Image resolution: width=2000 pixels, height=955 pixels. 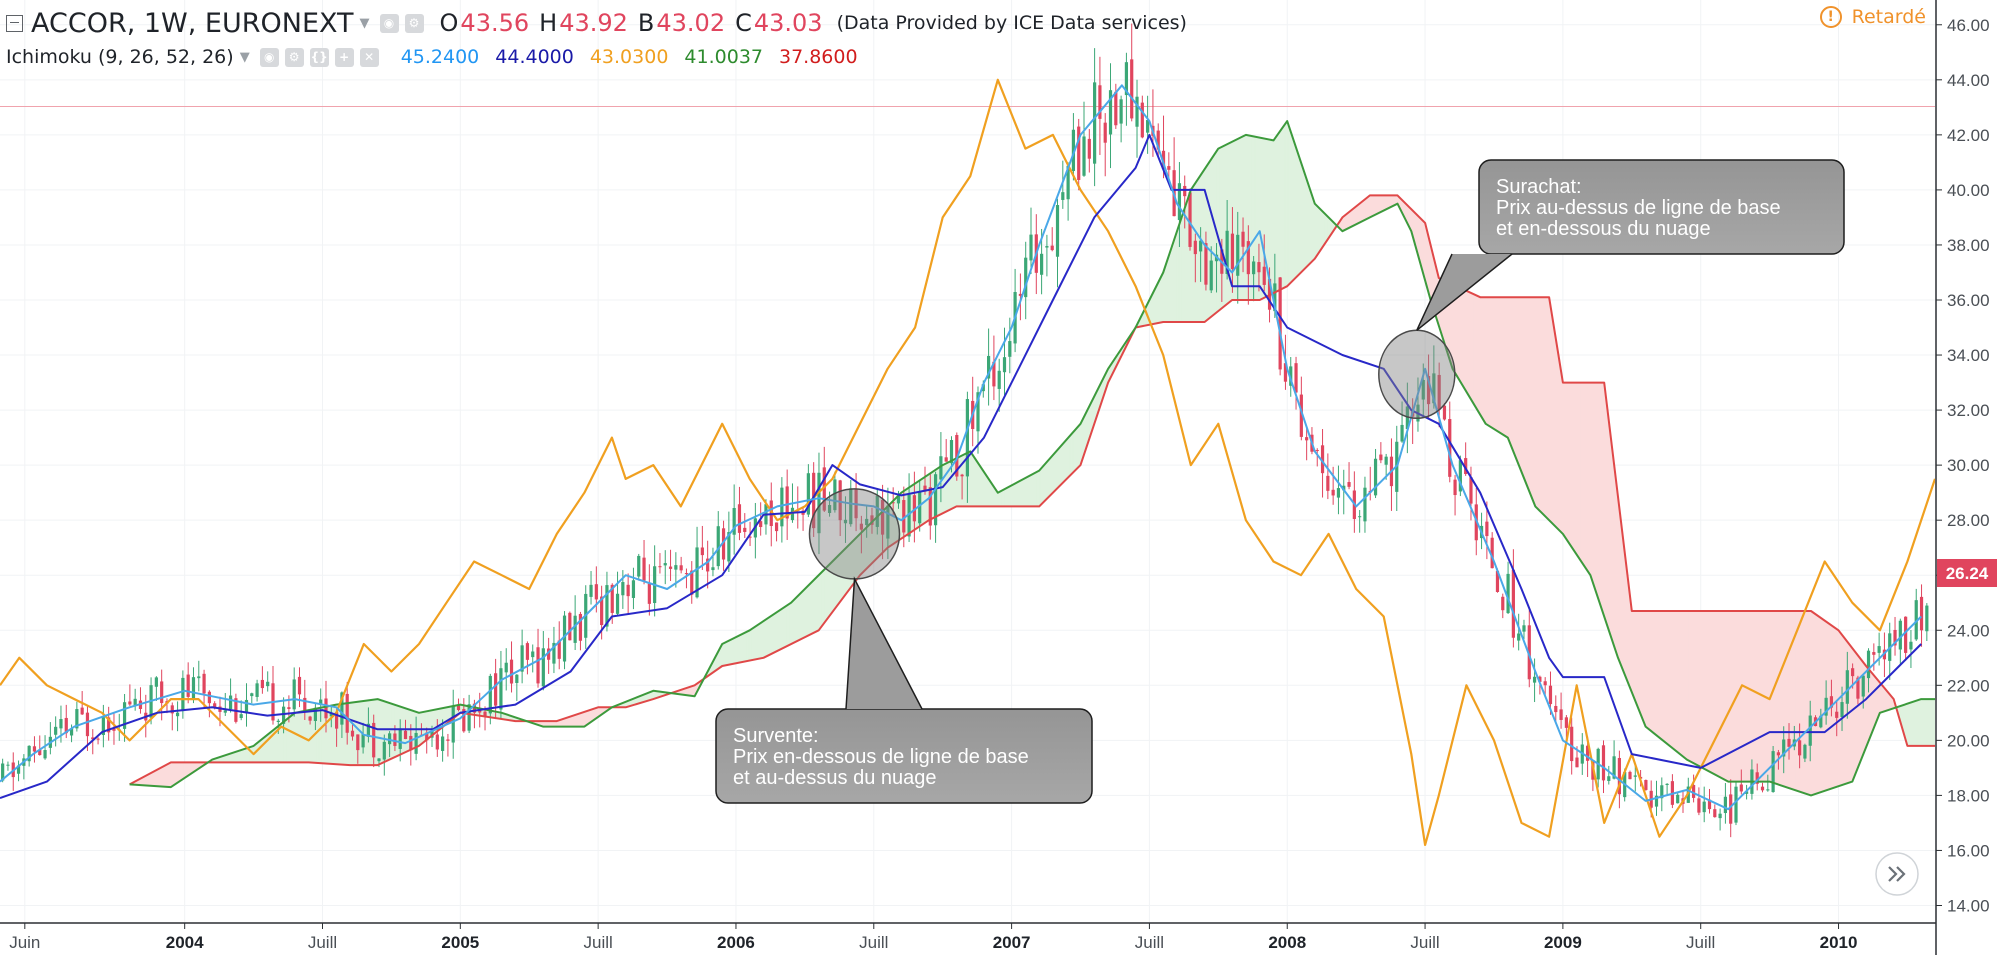 What do you see at coordinates (1897, 874) in the screenshot?
I see `scroll-right-button` at bounding box center [1897, 874].